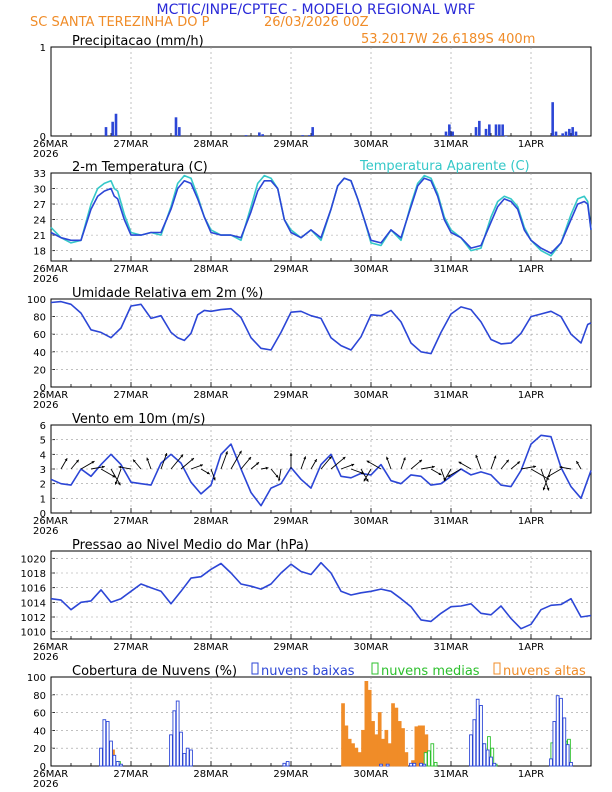  What do you see at coordinates (316, 10) in the screenshot?
I see `header-title: MCTIC/INPE/CPTEC - MODELO REGIONAL WRF` at bounding box center [316, 10].